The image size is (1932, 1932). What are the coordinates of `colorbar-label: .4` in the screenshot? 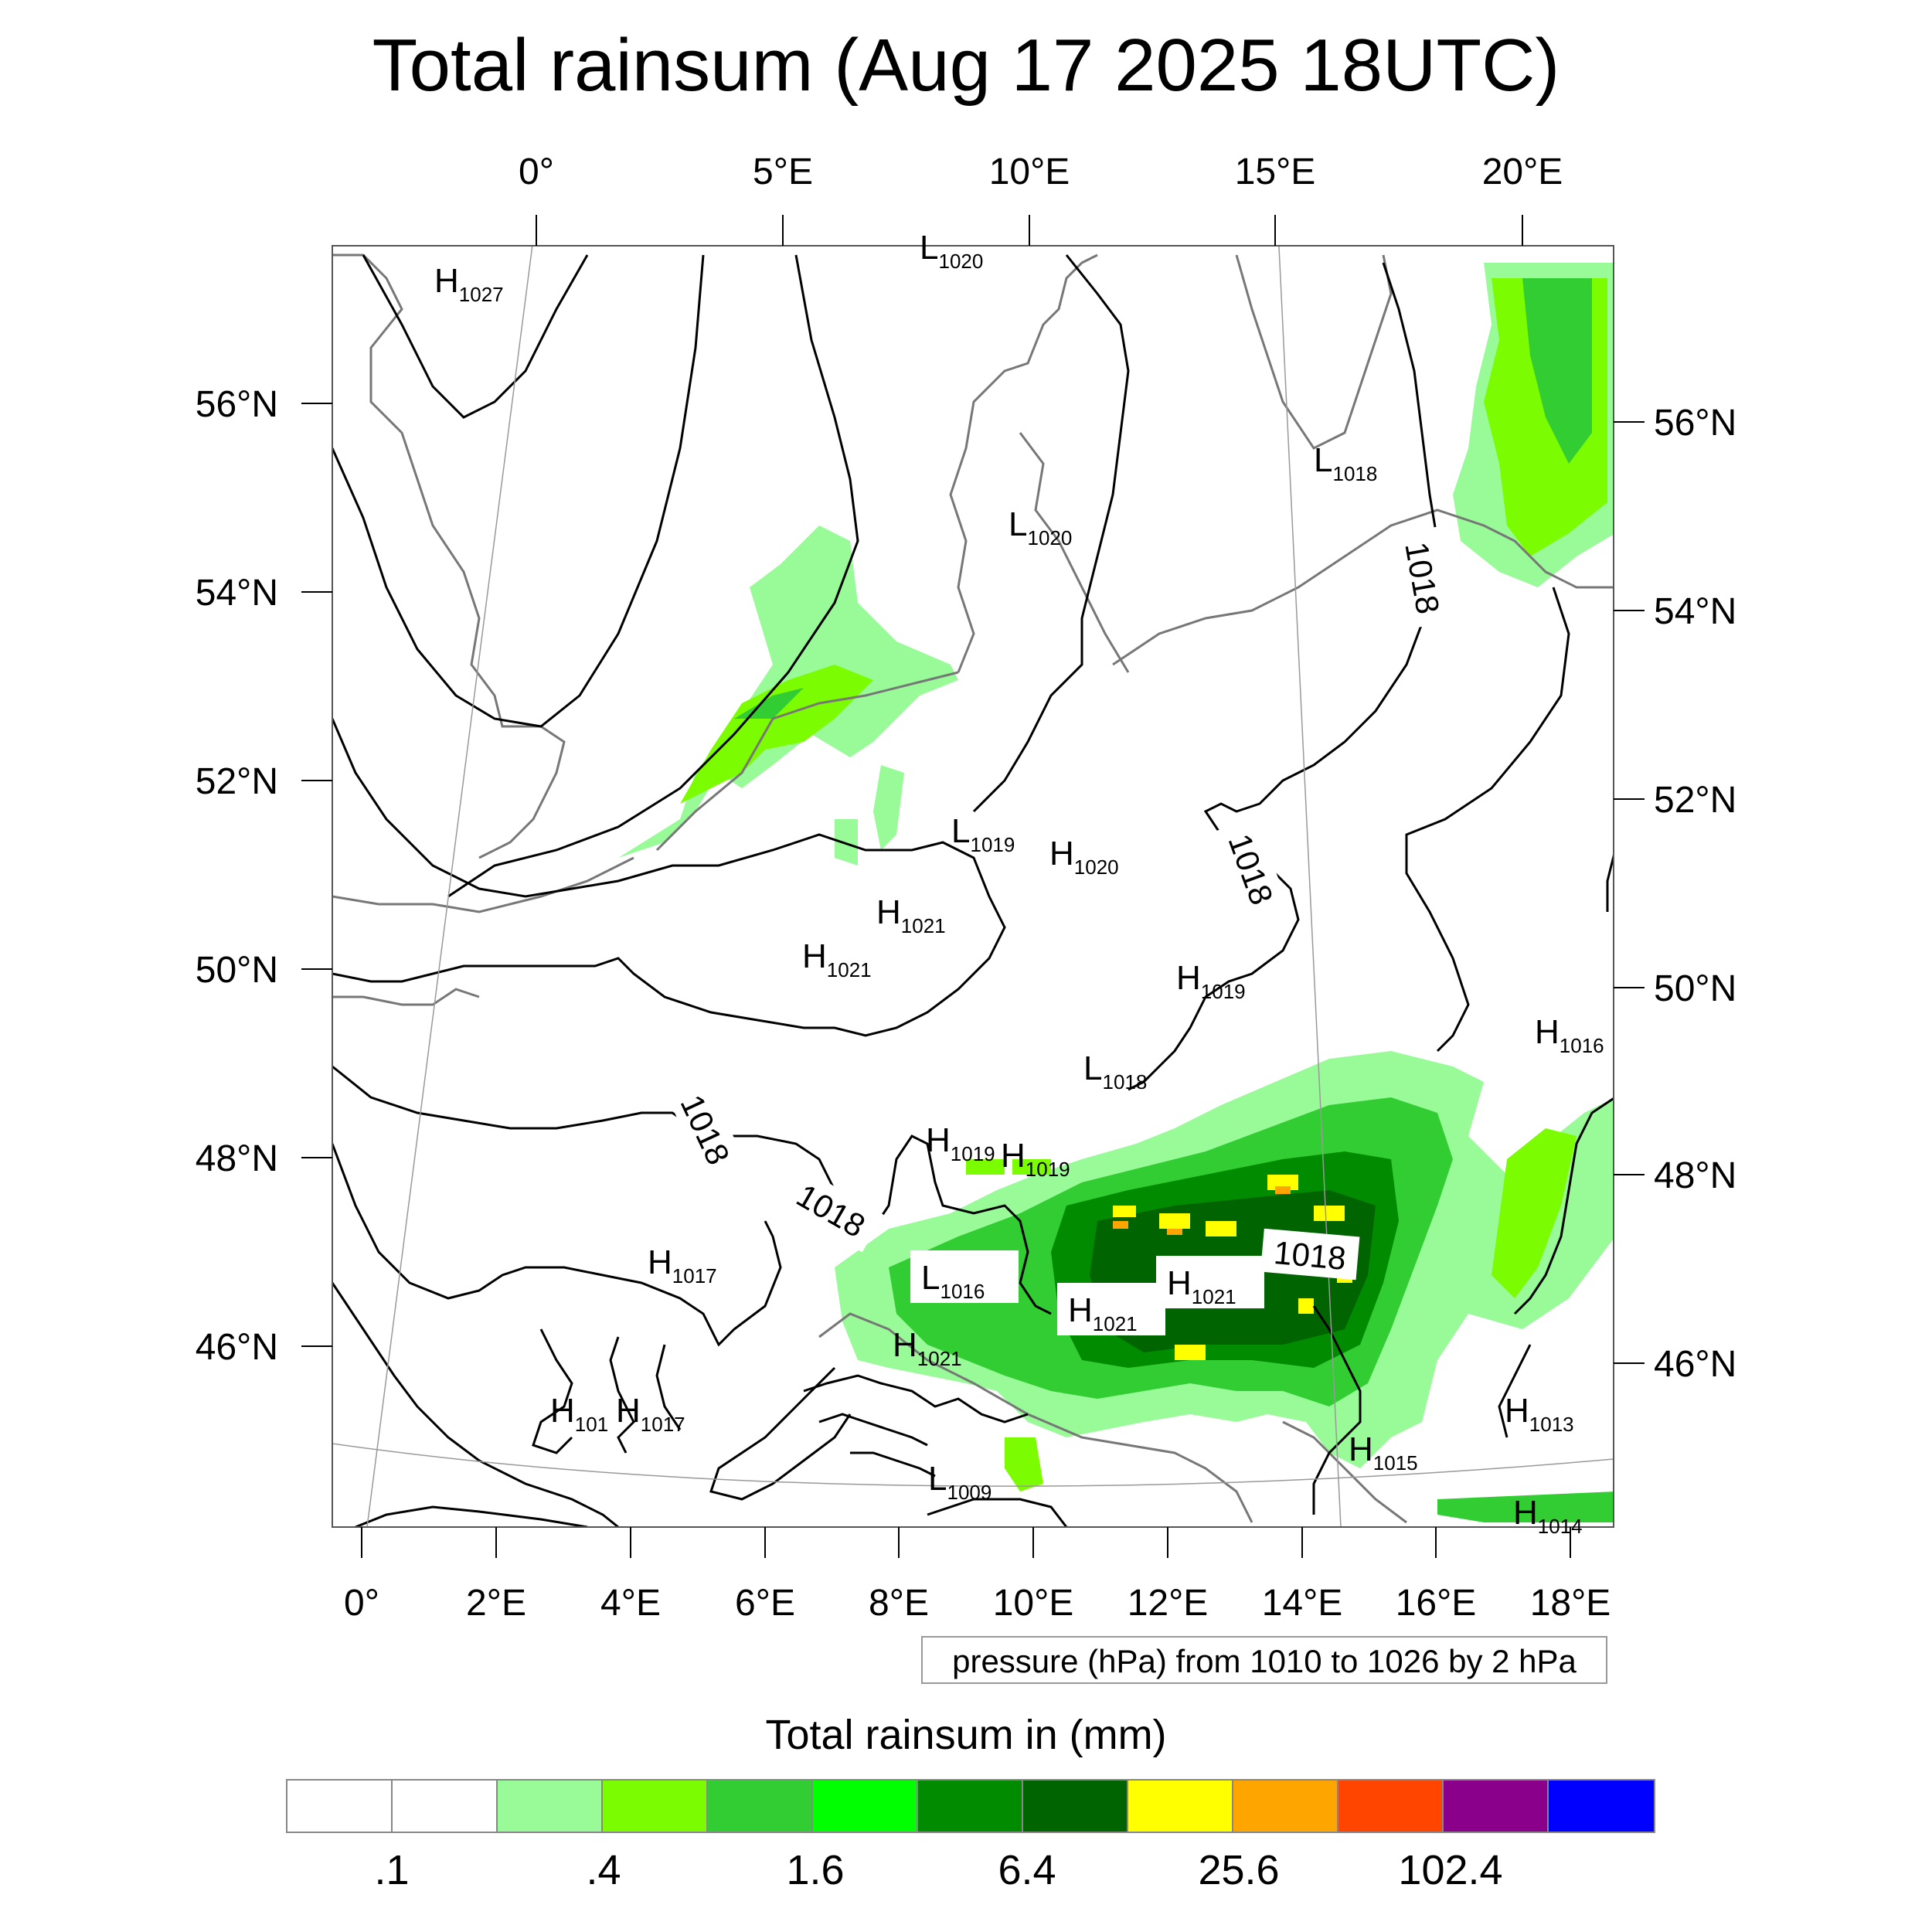 It's located at (603, 1870).